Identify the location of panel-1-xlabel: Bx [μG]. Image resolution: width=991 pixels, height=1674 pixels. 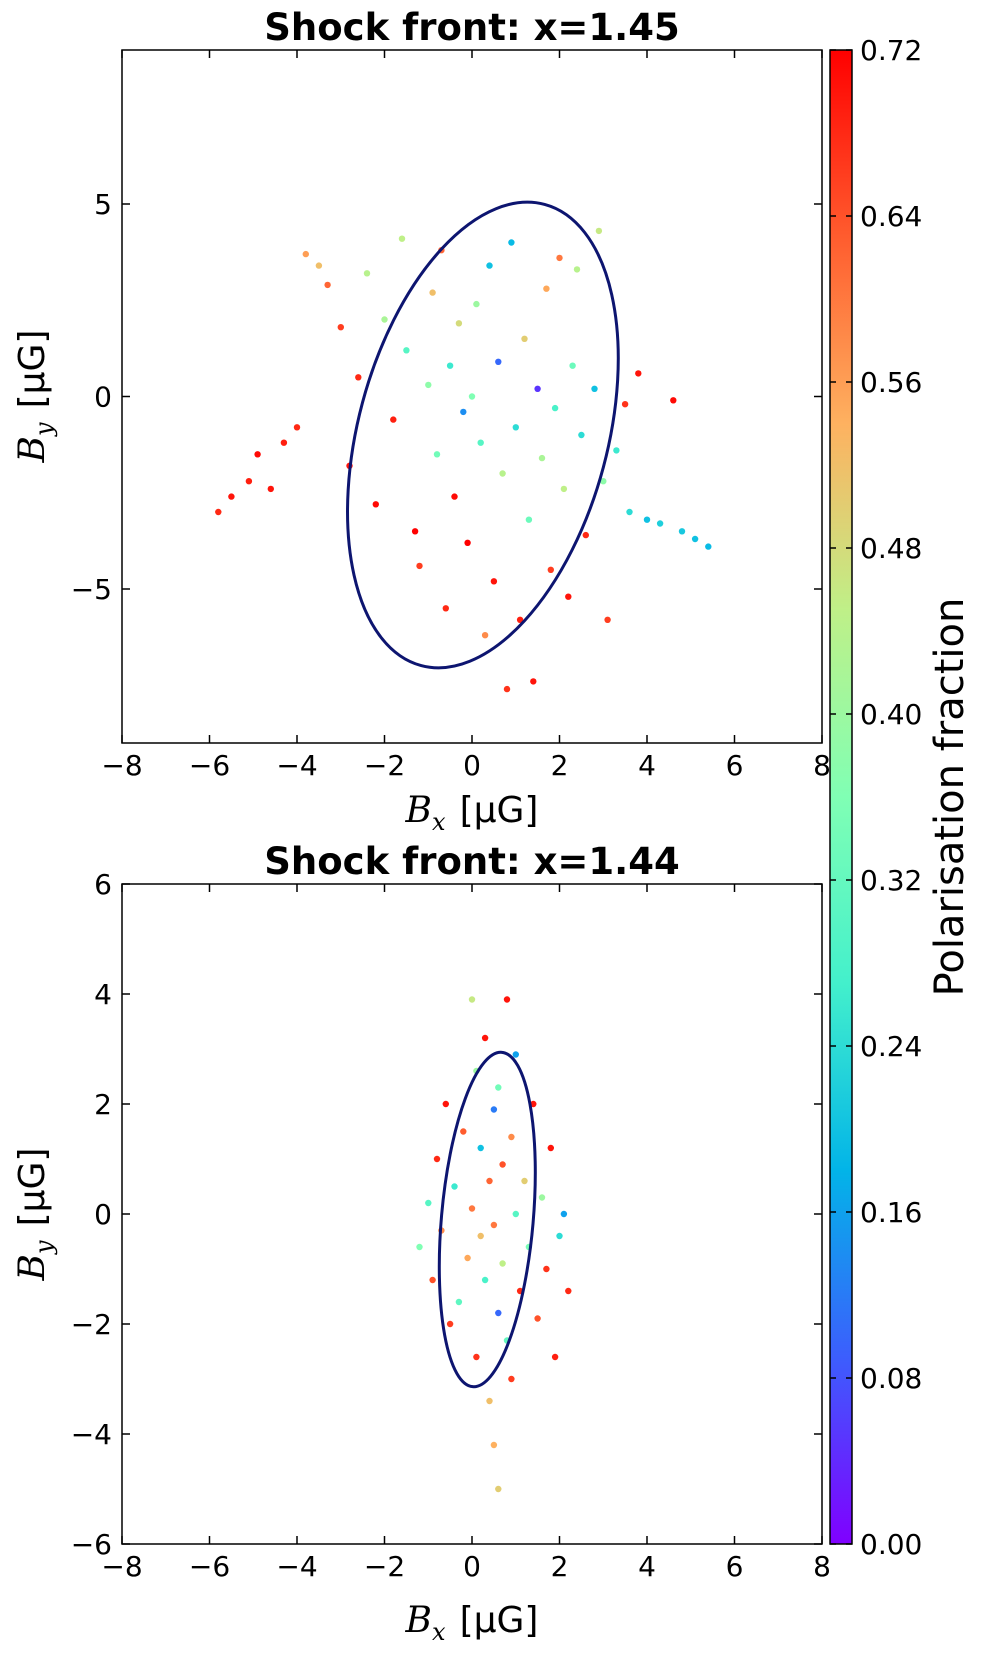
(472, 813).